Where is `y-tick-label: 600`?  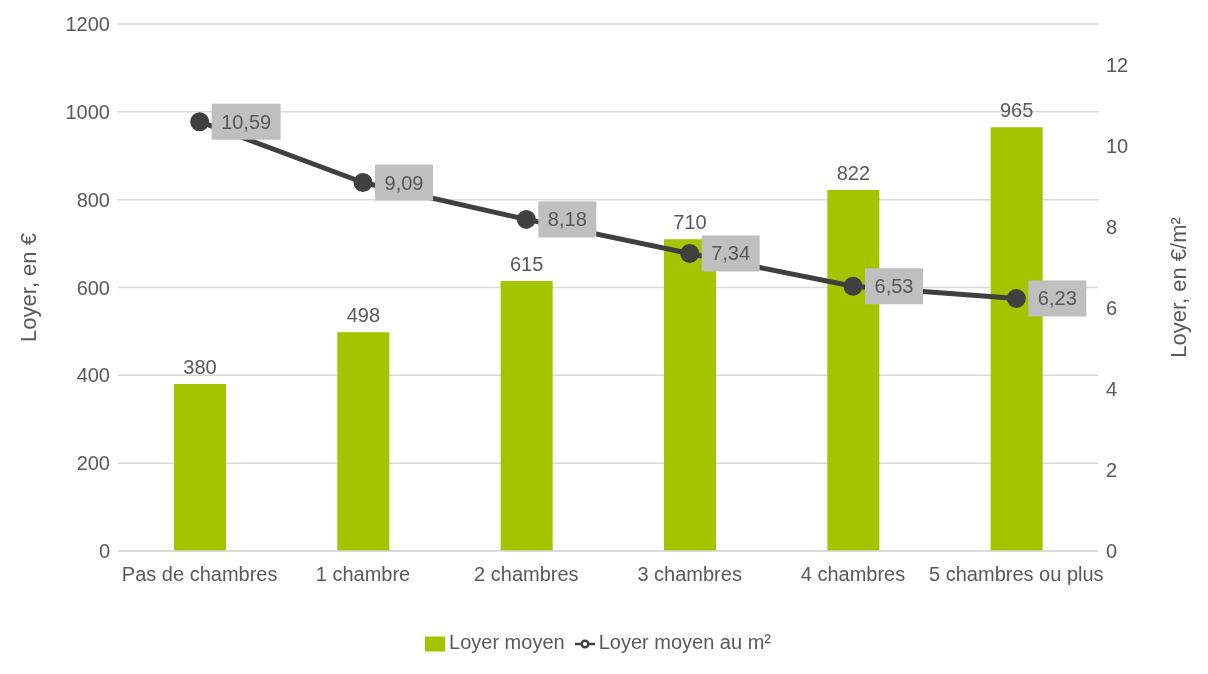
y-tick-label: 600 is located at coordinates (93, 287).